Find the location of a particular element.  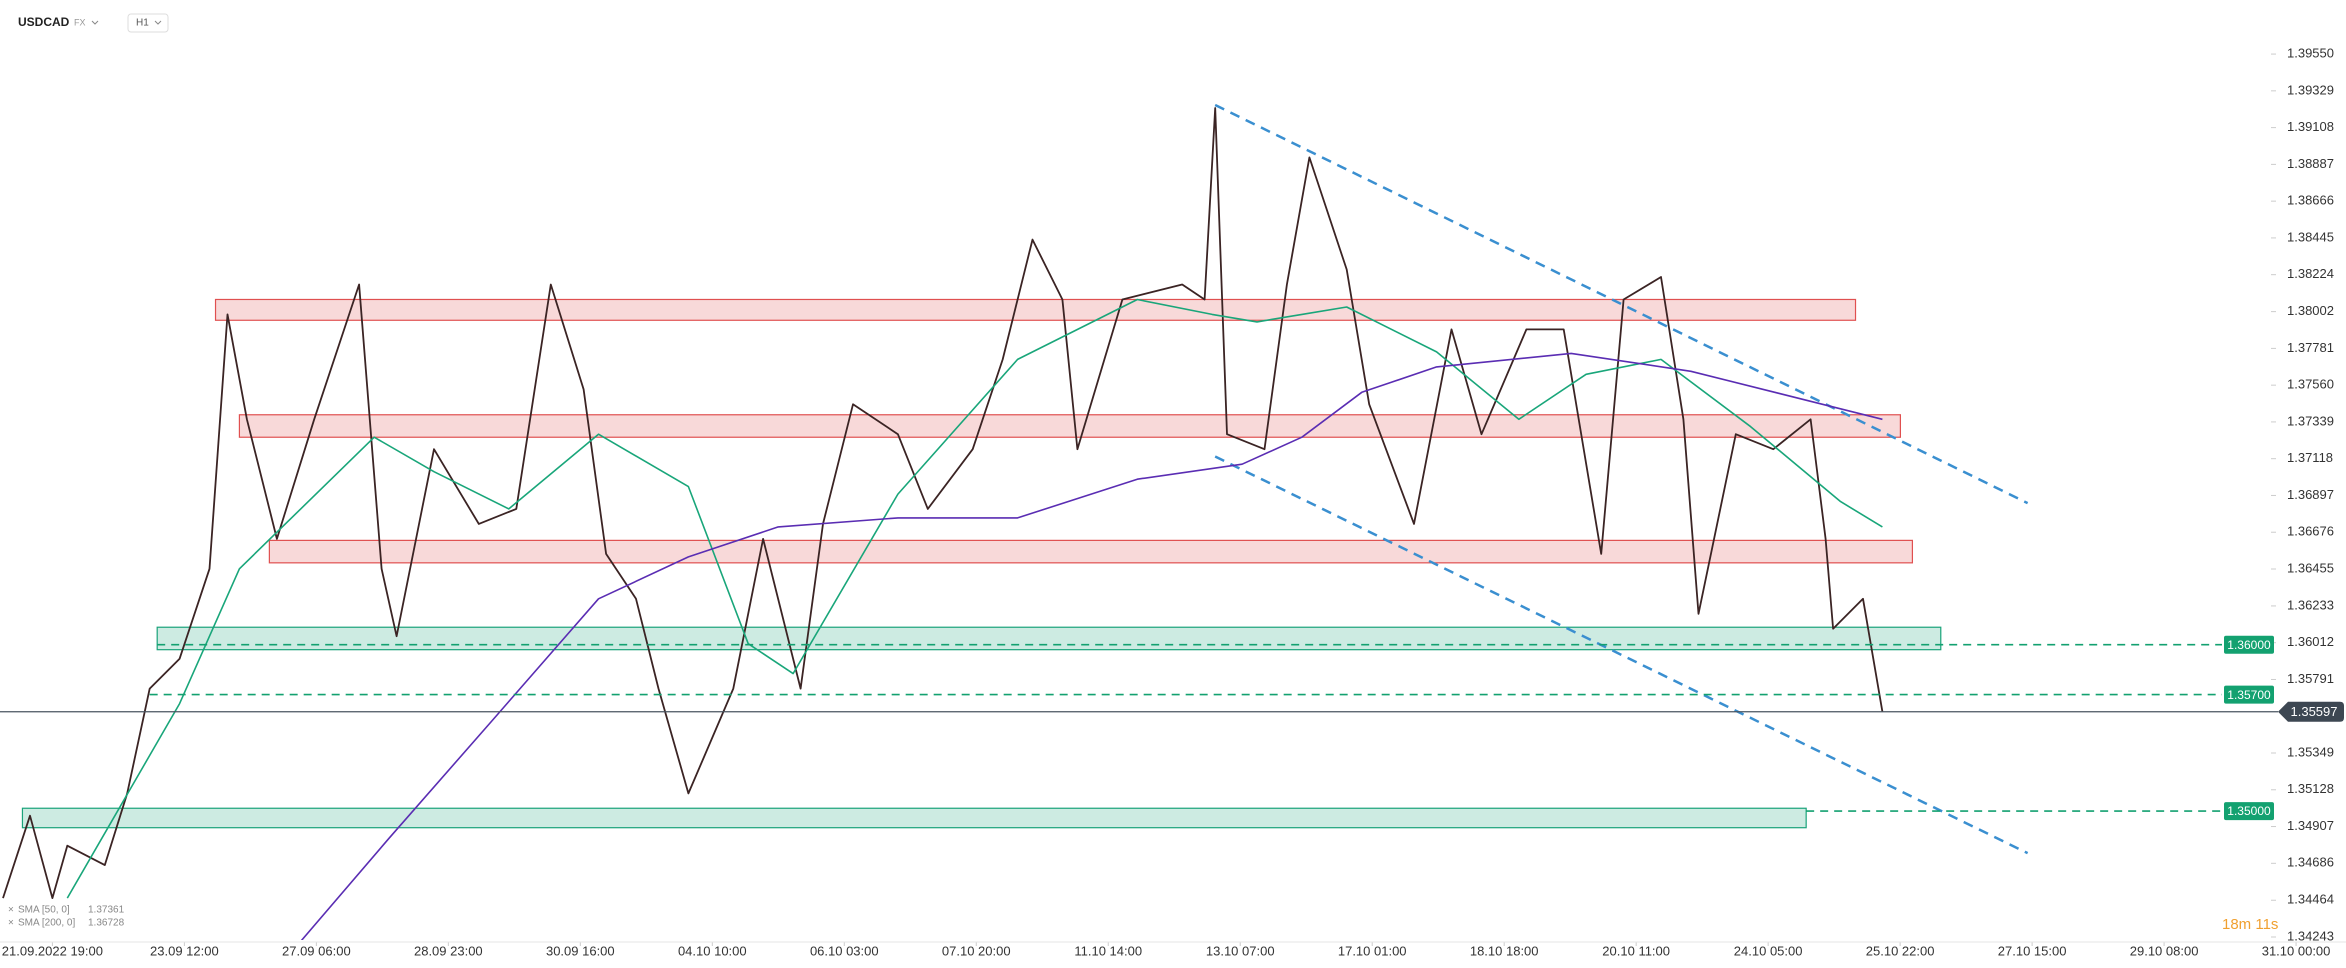

x-tick-label: 31.10 00:00 is located at coordinates (2296, 950).